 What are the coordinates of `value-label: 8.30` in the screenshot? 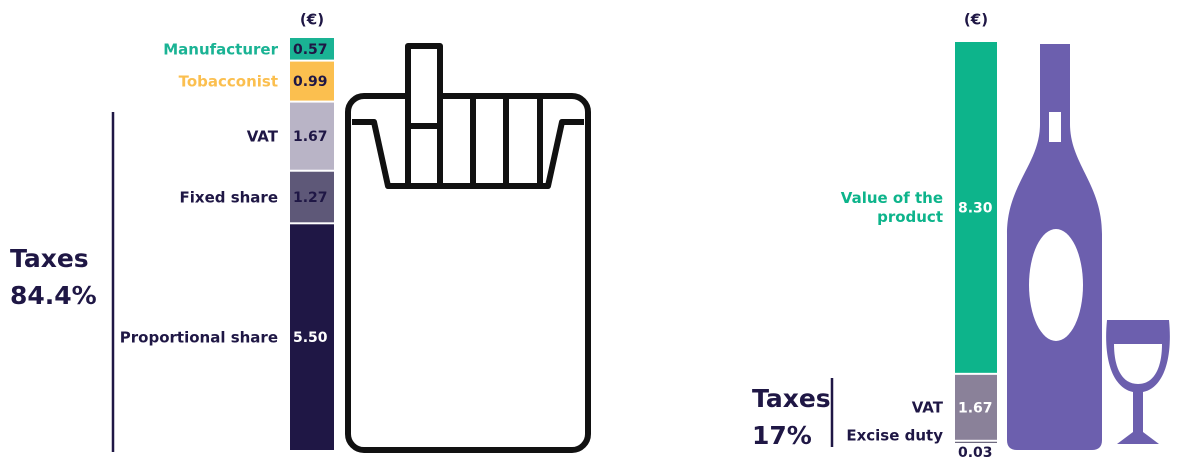 It's located at (975, 208).